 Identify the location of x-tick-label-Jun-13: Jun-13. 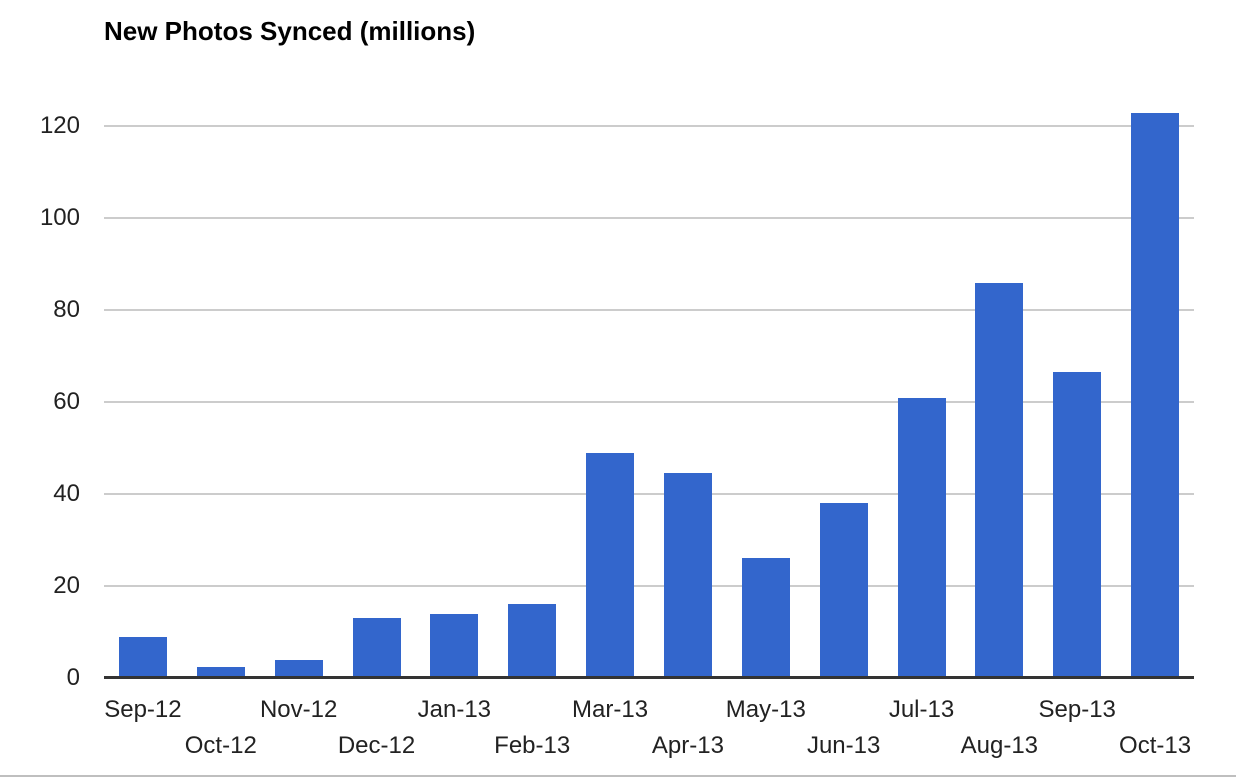
(843, 745).